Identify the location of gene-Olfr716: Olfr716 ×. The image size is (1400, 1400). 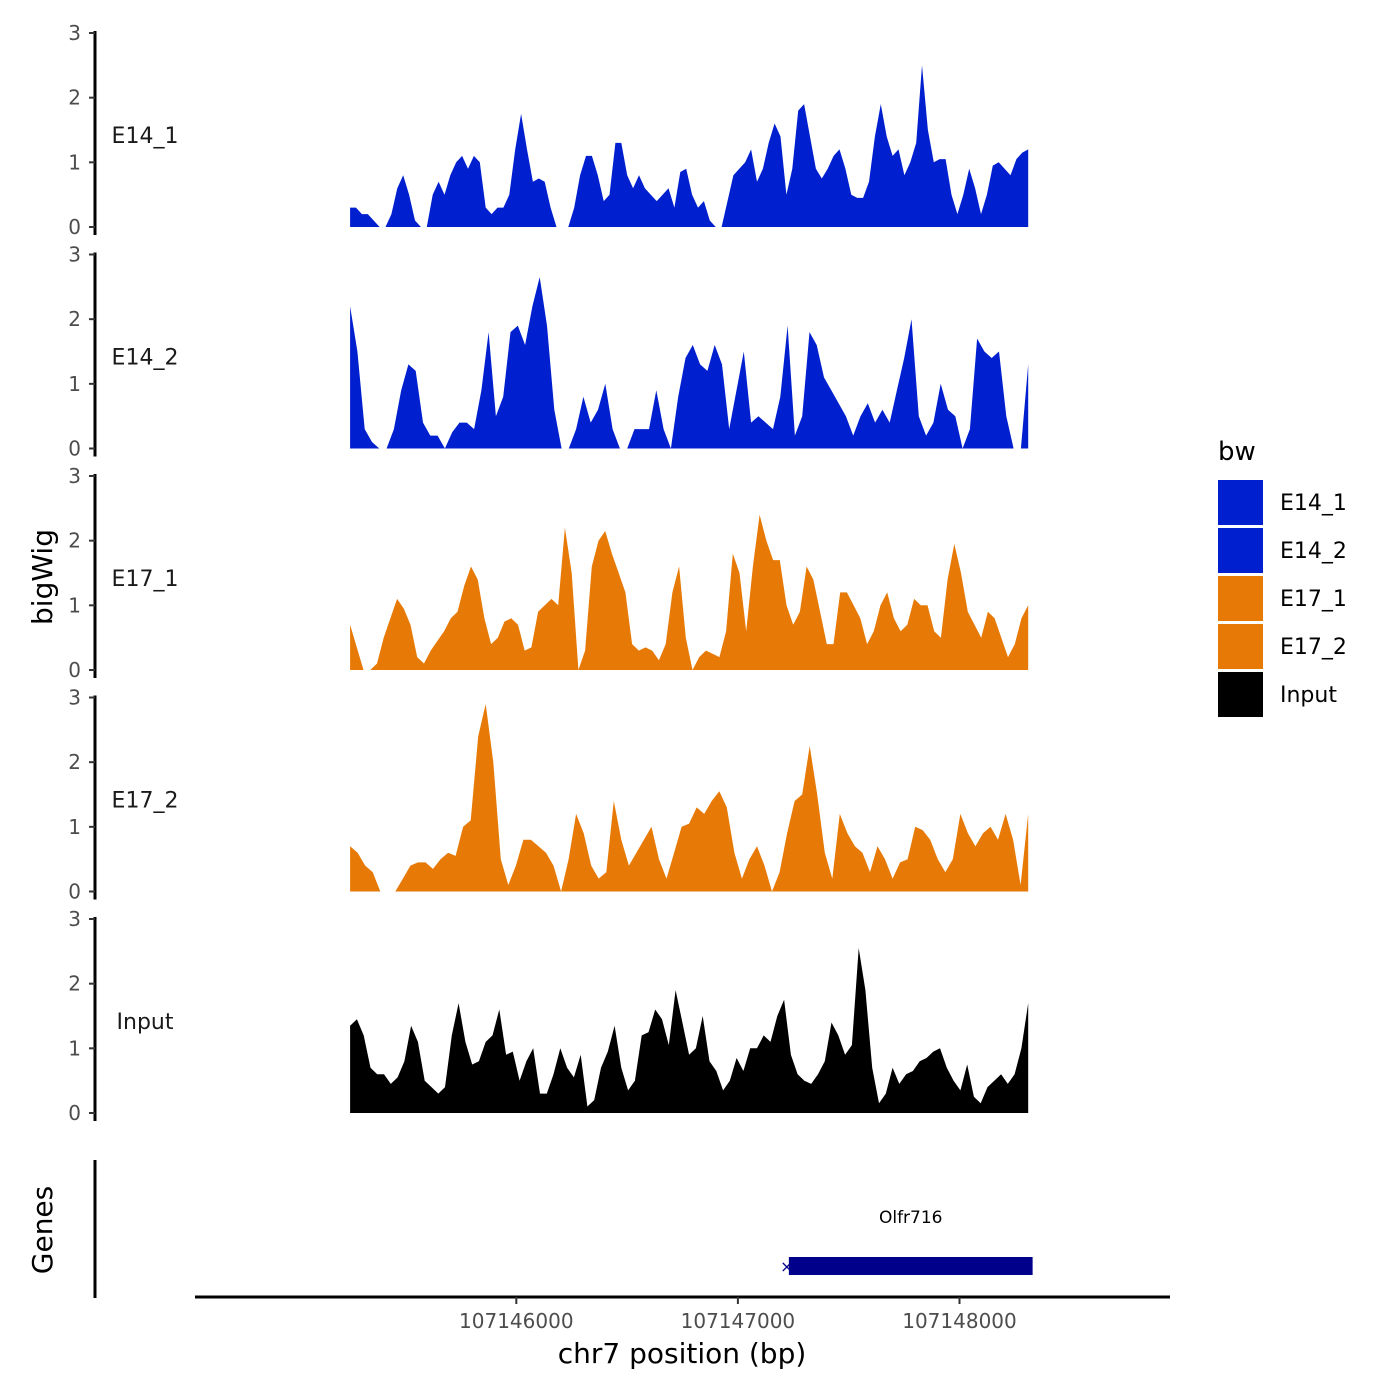
(906, 1242).